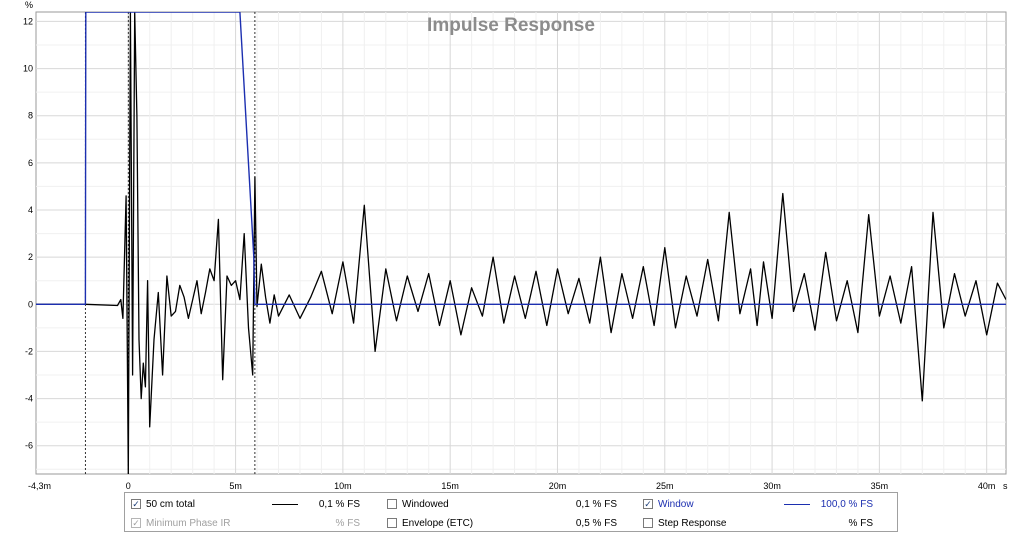 This screenshot has width=1024, height=534. I want to click on legend-swatch-window, so click(797, 504).